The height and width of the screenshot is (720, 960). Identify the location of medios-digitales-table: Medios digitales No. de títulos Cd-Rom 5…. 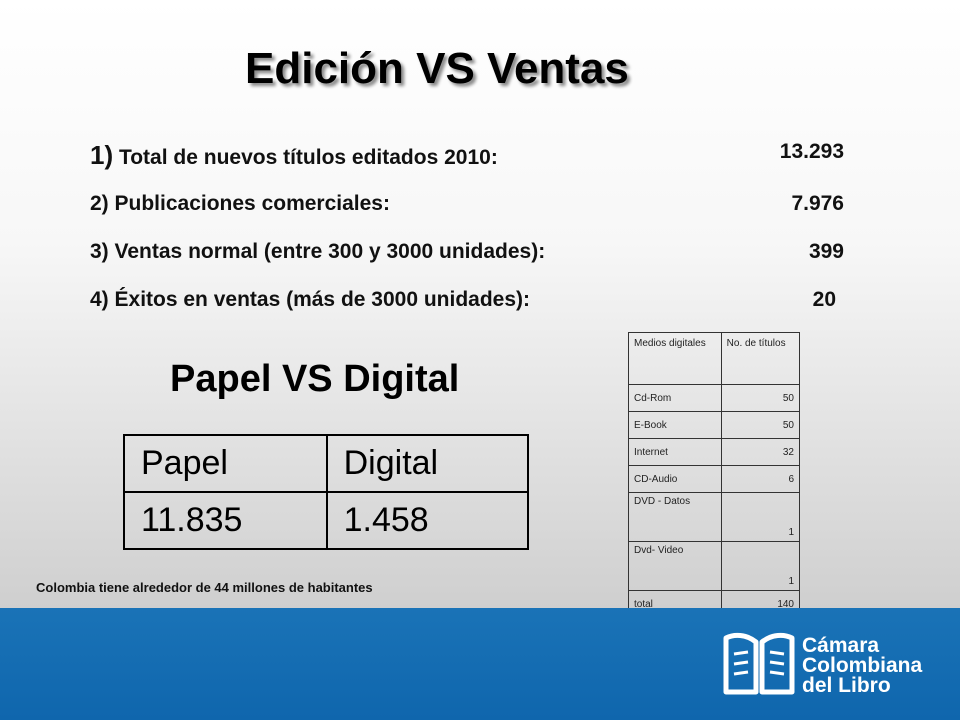
(714, 475).